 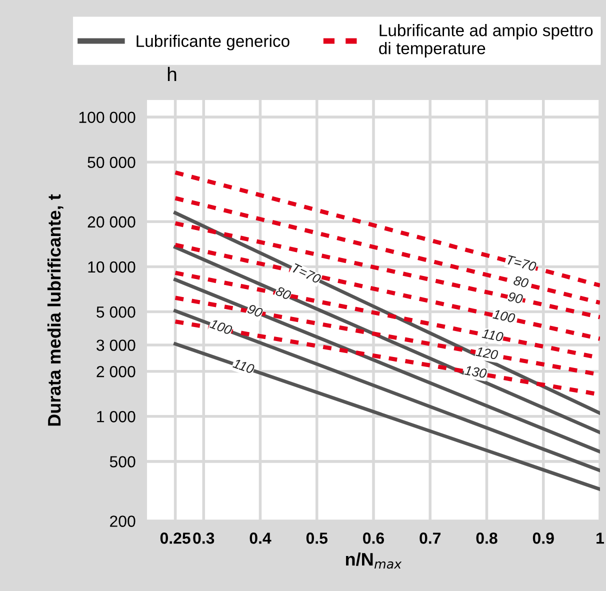 What do you see at coordinates (600, 538) in the screenshot?
I see `x-tick-label: 1` at bounding box center [600, 538].